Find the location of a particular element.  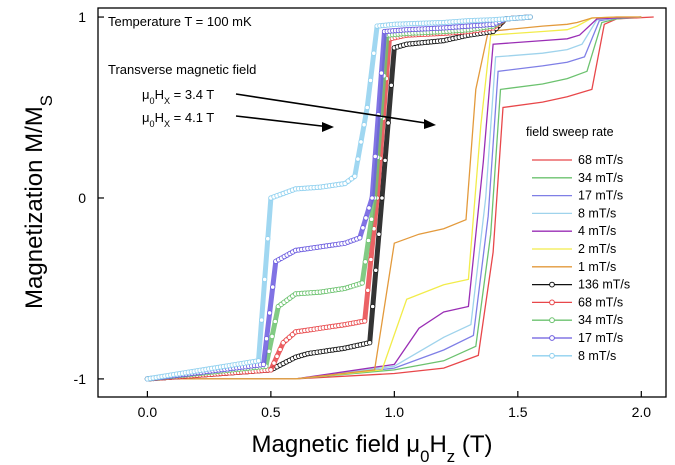

legend-item: 1 mT/s is located at coordinates (574, 267).